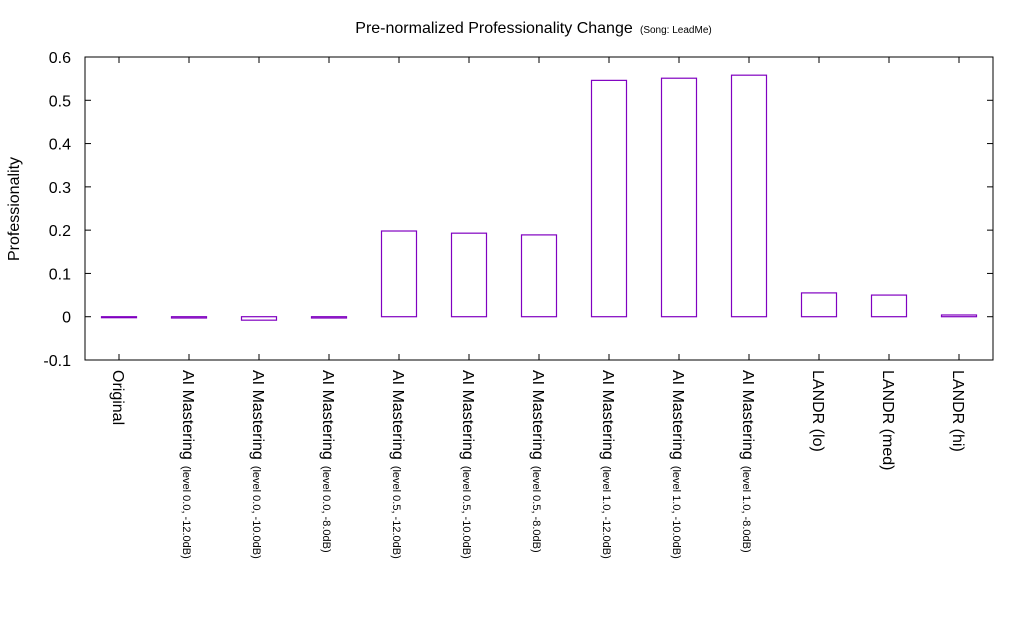 The image size is (1024, 640). I want to click on x-tick-label: LANDR (lo), so click(817, 411).